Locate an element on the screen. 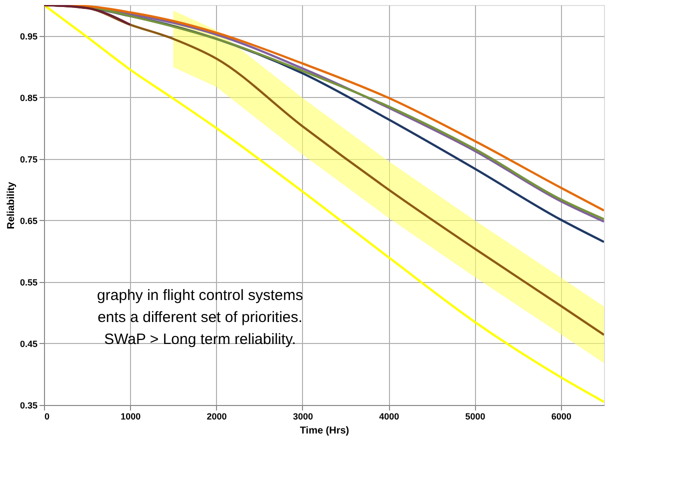 This screenshot has height=501, width=679. annotation: ents a different set of priorities. is located at coordinates (200, 317).